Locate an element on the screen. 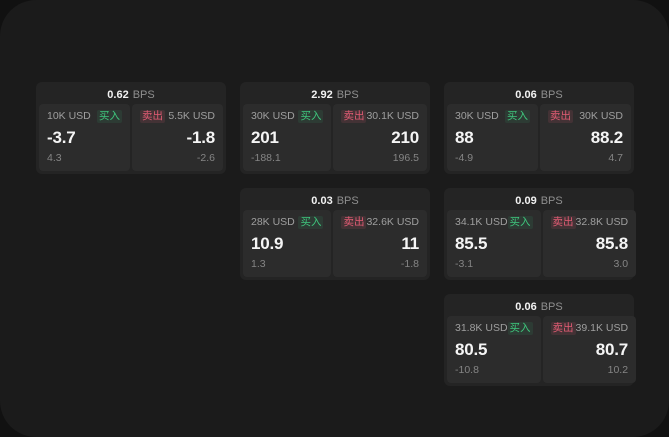 This screenshot has height=437, width=669. buy-panel: 31.8K USD 买入 80.5 -10.8 is located at coordinates (494, 349).